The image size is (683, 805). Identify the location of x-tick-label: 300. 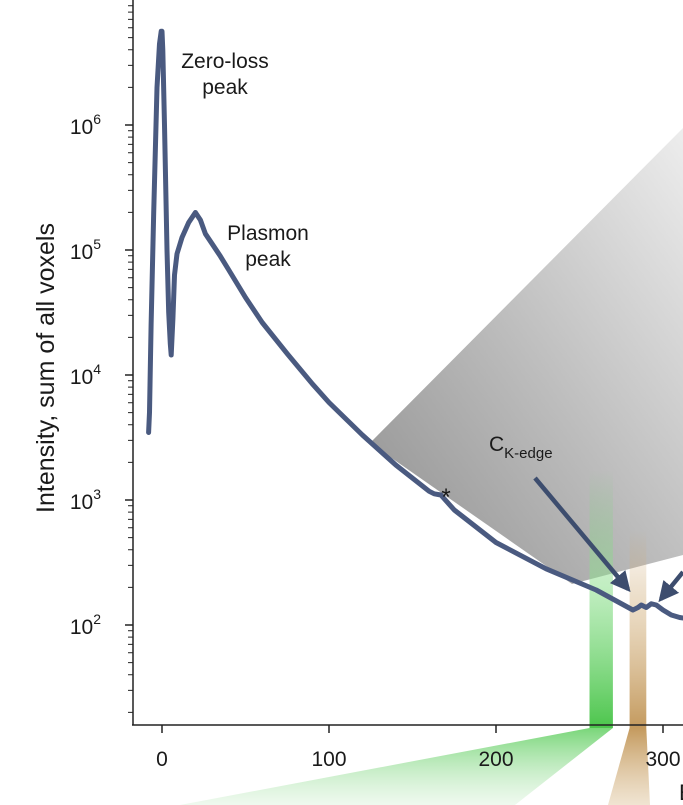
(662, 759).